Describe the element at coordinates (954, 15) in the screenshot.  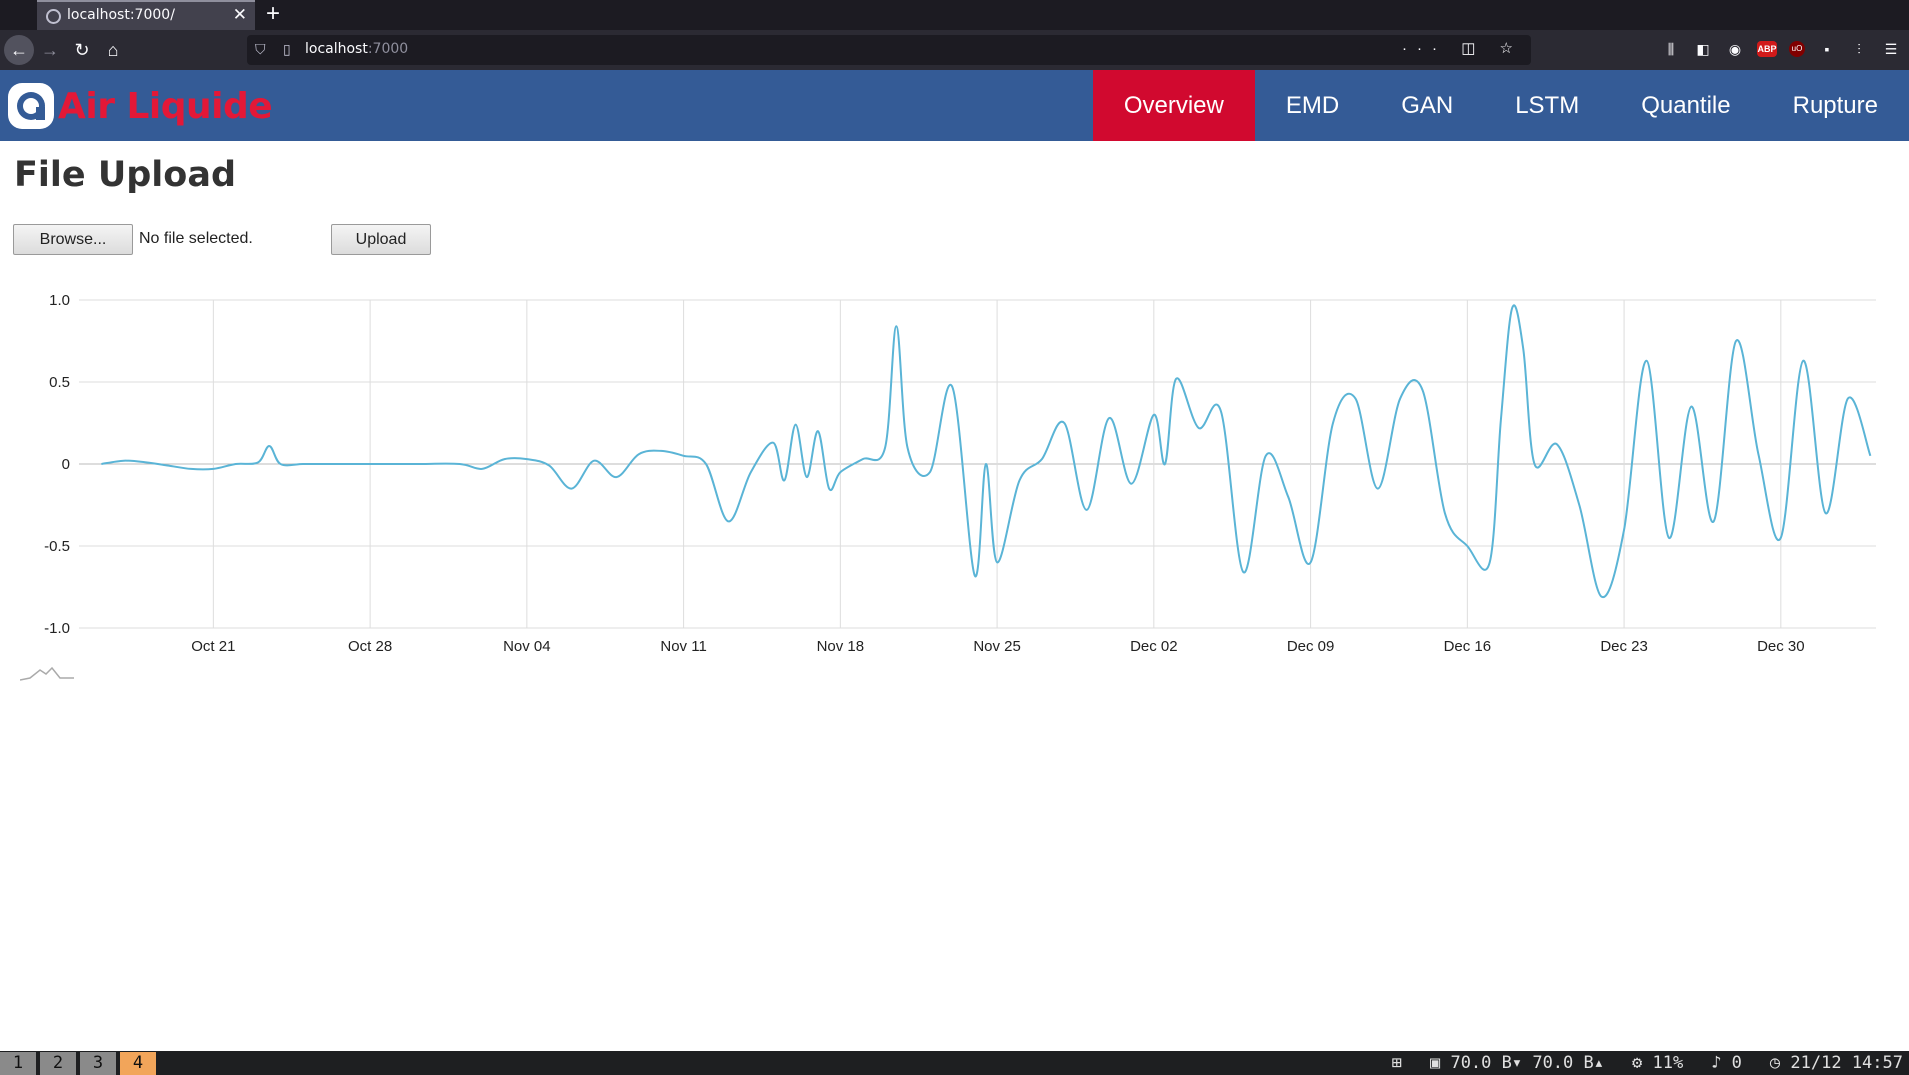
I see `browser-tab-strip: localhost:7000/ ✕ +` at that location.